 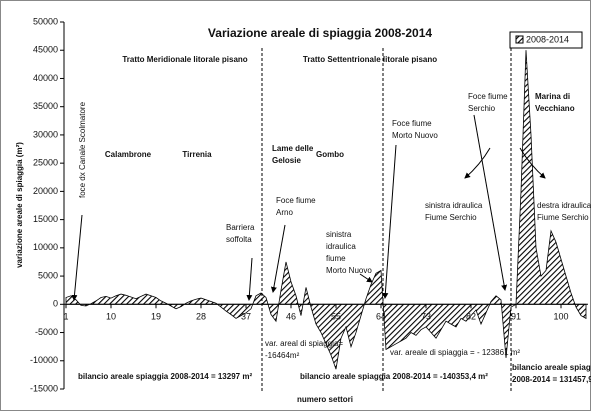 What do you see at coordinates (551, 379) in the screenshot?
I see `annotation: 2008-2014 = 131457,9 m²` at bounding box center [551, 379].